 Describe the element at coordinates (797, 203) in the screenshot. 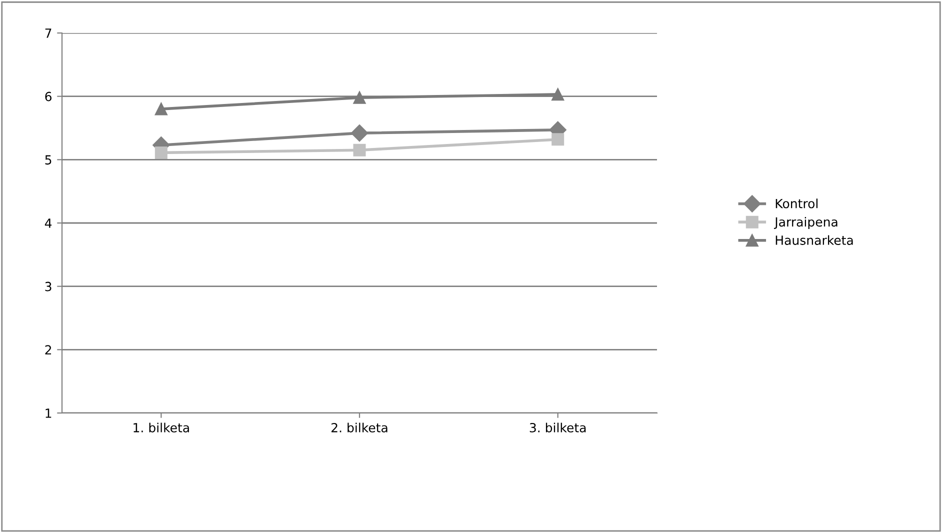

I see `legend-label: Kontrol` at that location.